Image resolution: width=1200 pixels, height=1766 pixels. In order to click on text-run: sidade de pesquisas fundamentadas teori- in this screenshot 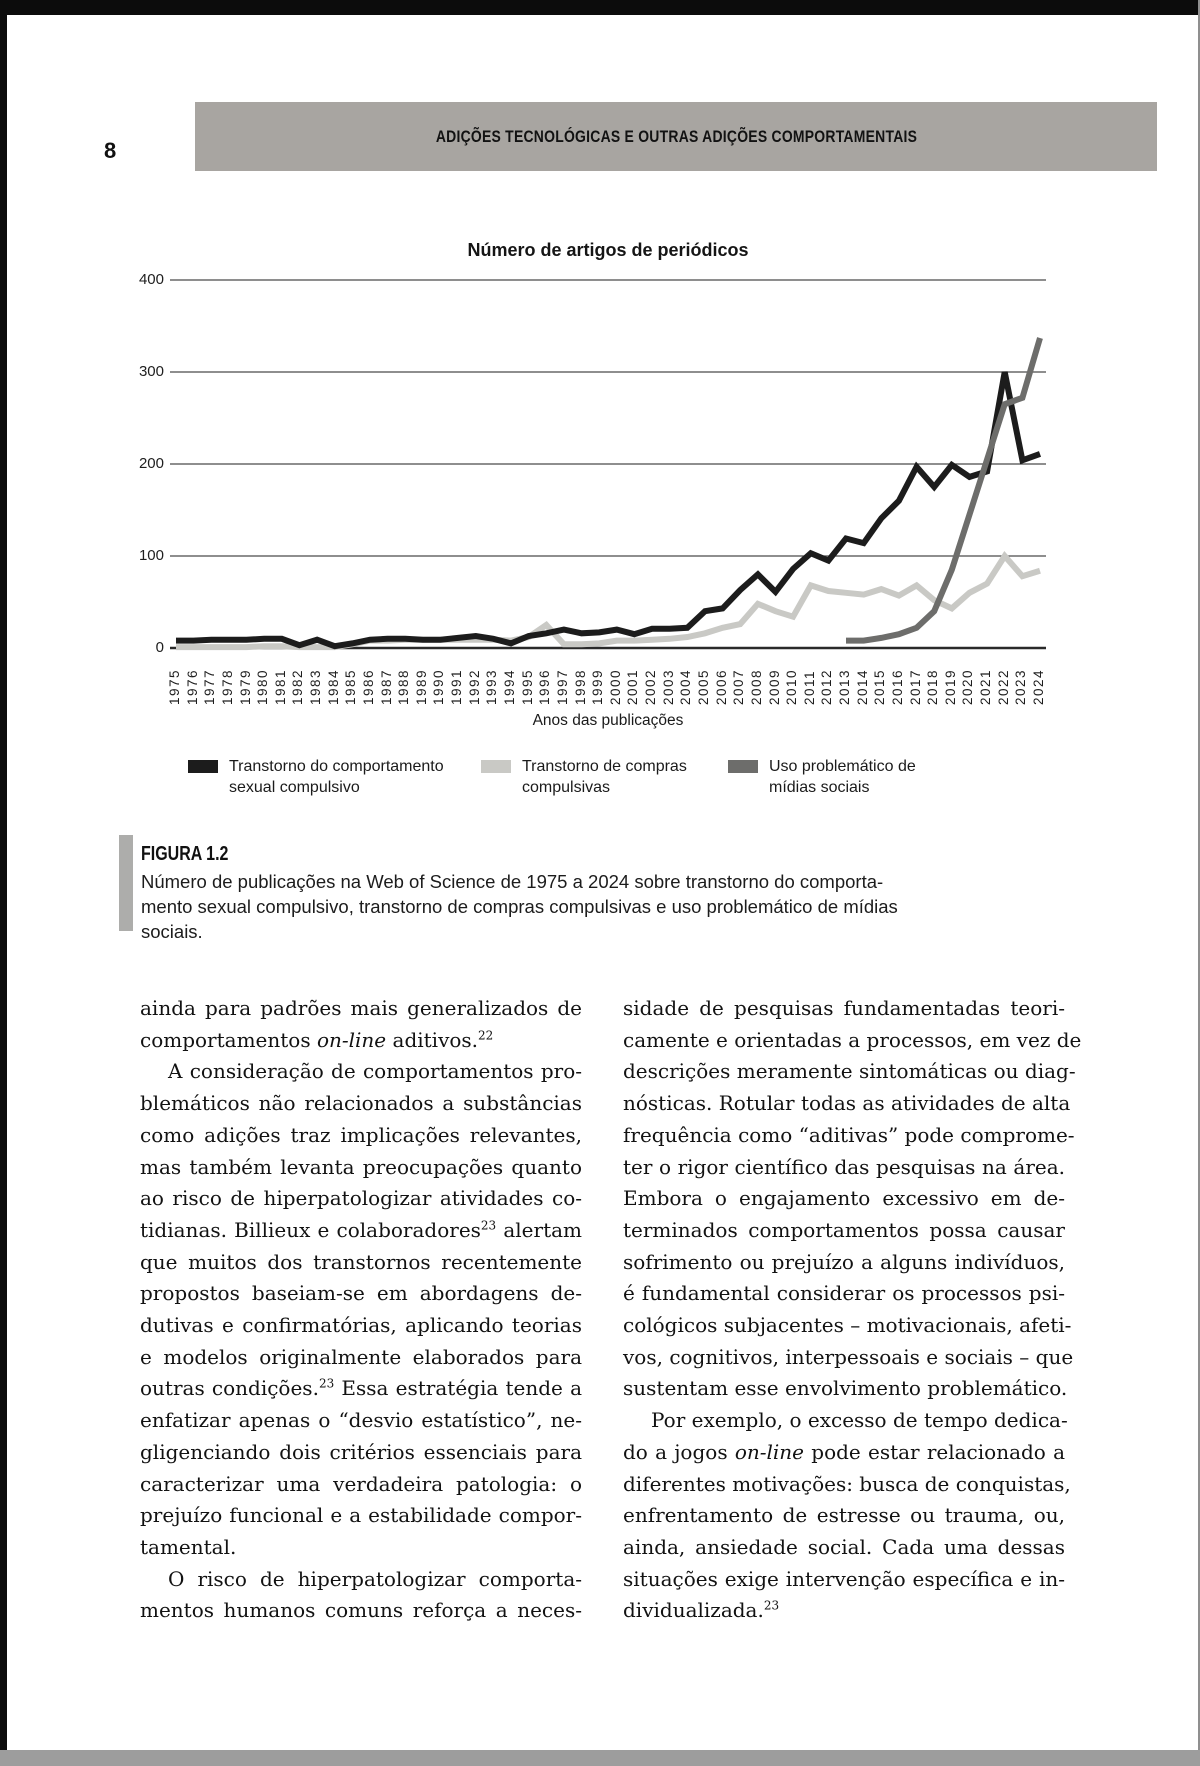, I will do `click(844, 1008)`.